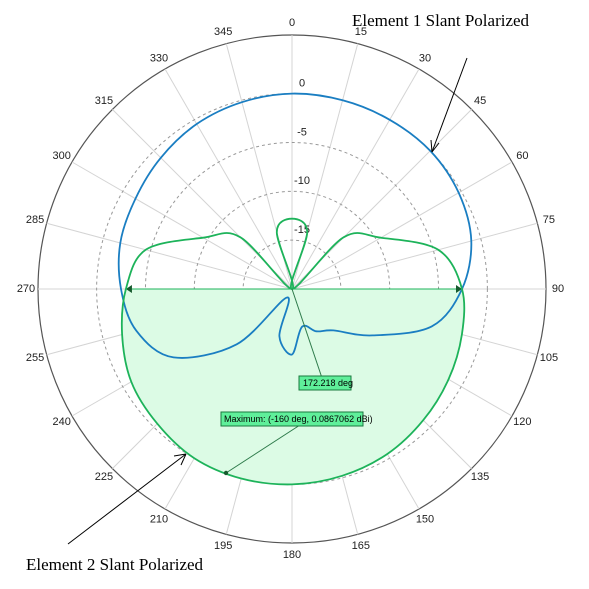 The height and width of the screenshot is (589, 589). What do you see at coordinates (35, 220) in the screenshot?
I see `angle-label: 285` at bounding box center [35, 220].